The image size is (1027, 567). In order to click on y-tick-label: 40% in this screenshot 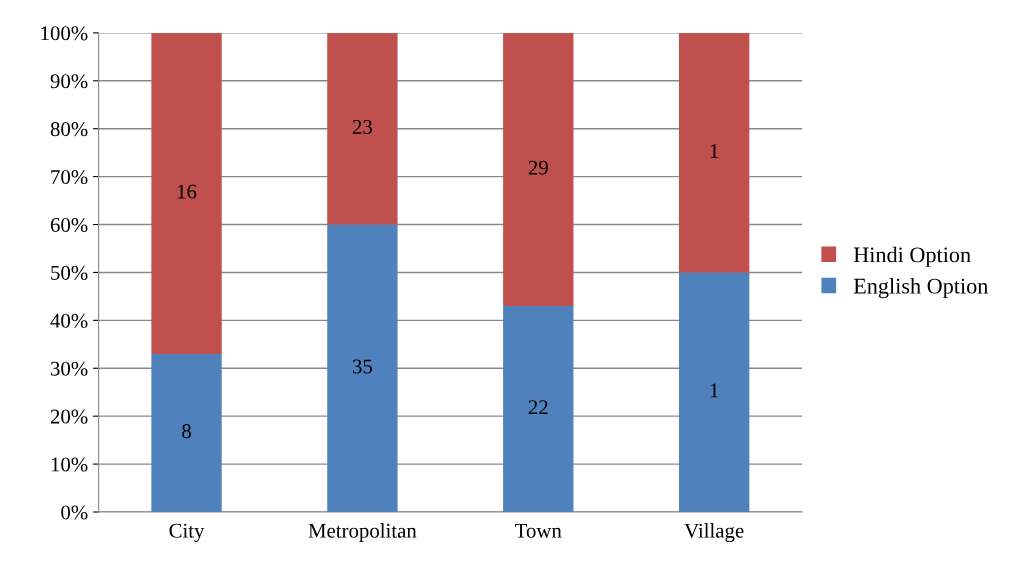, I will do `click(69, 320)`.